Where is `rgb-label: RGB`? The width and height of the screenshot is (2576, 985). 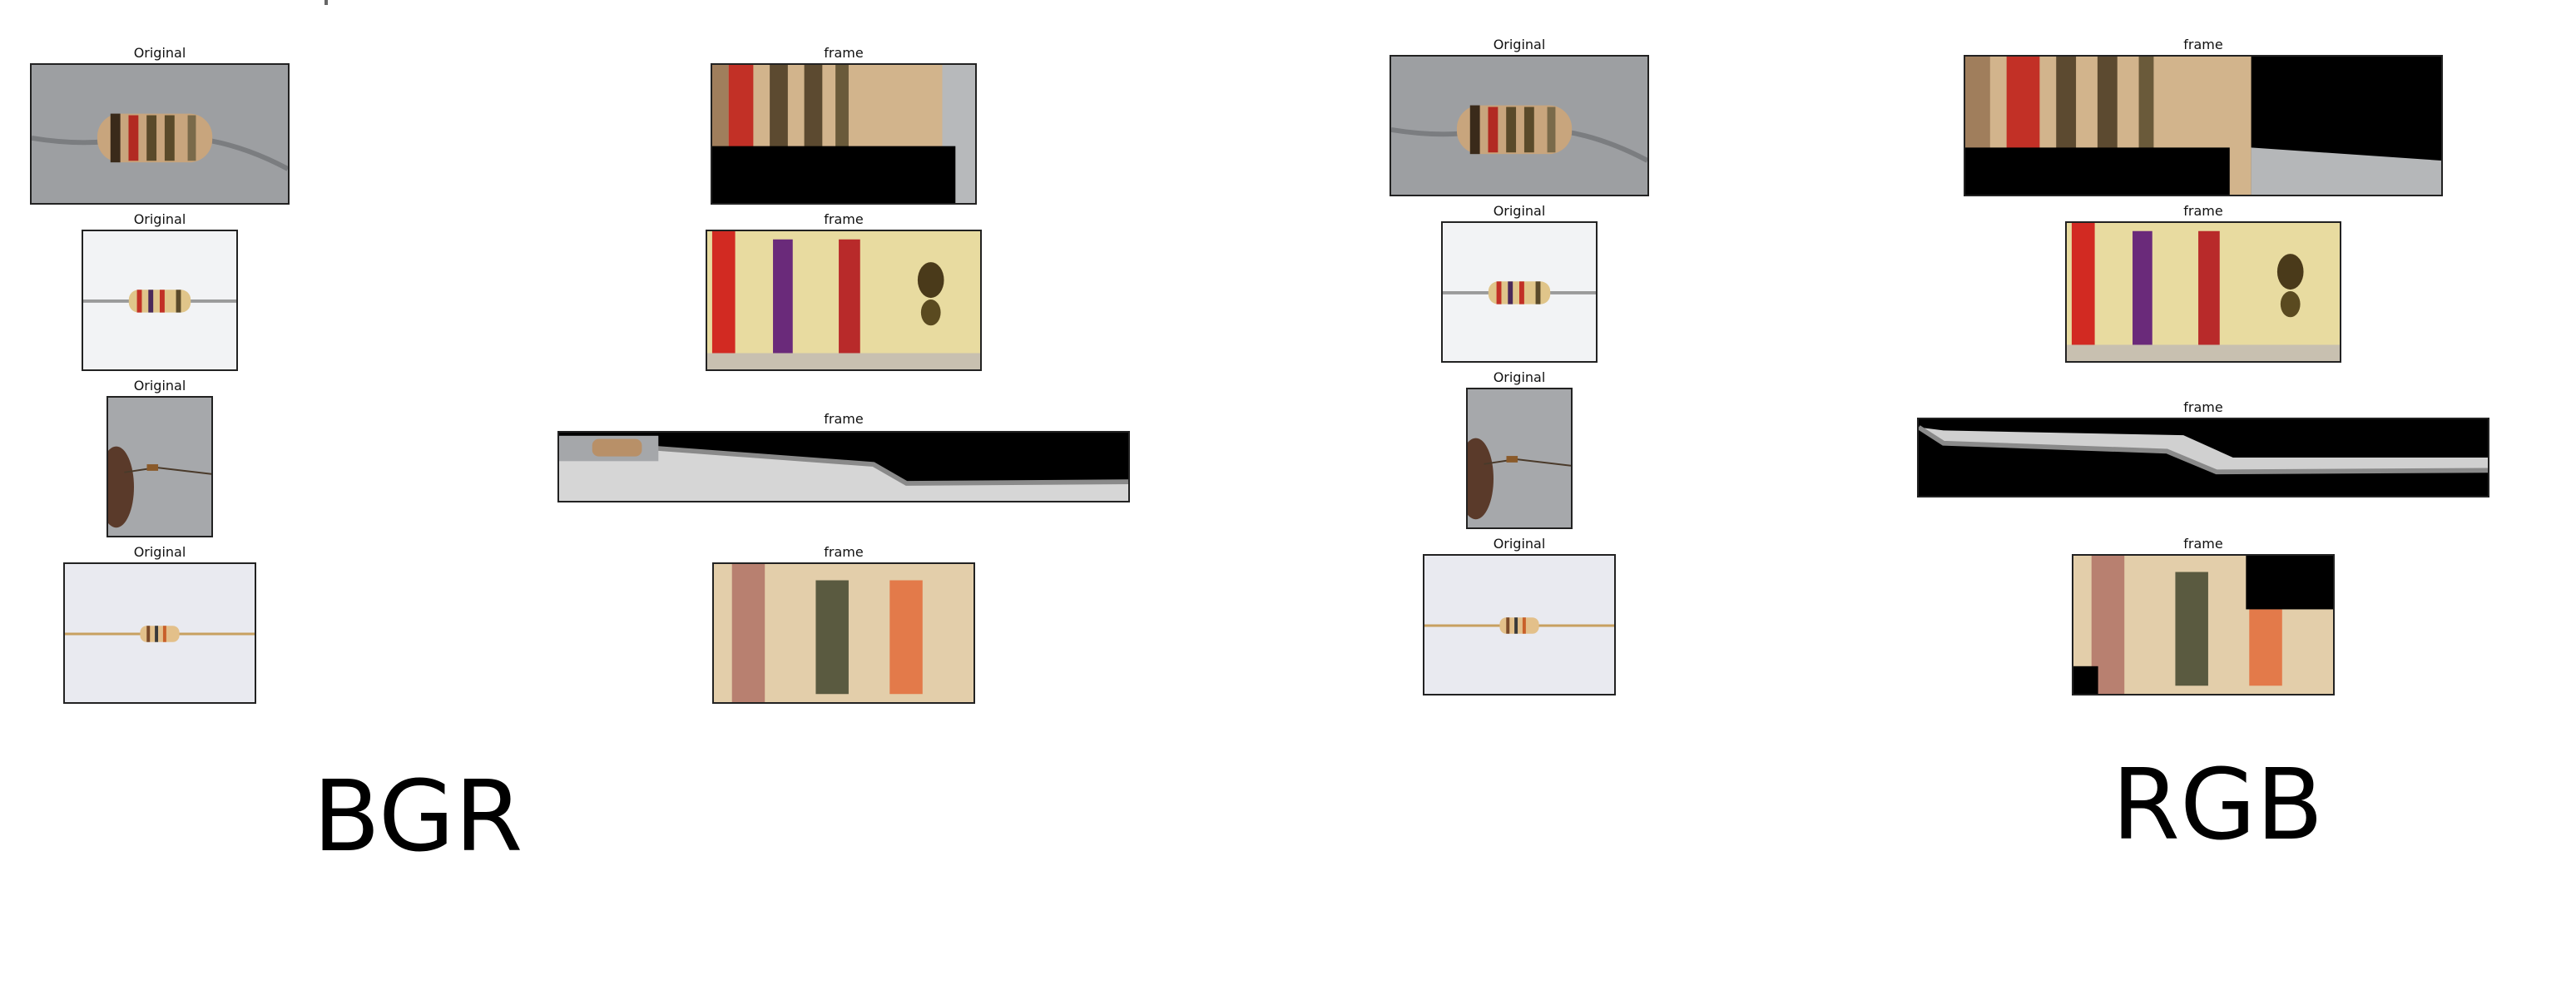 rgb-label: RGB is located at coordinates (2218, 805).